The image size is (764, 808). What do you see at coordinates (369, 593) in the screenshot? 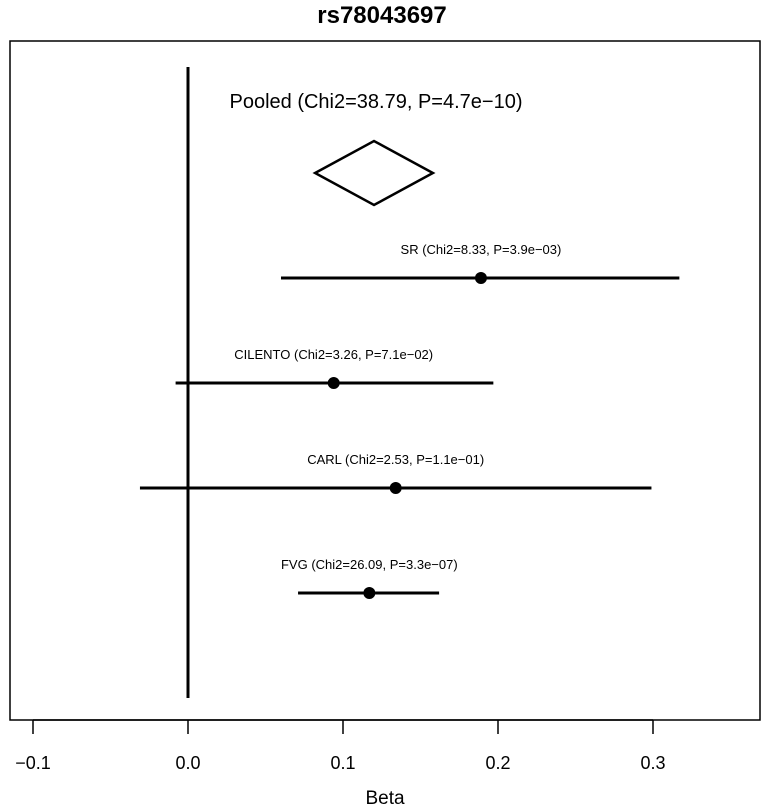
I see `estimate-point-fvg` at bounding box center [369, 593].